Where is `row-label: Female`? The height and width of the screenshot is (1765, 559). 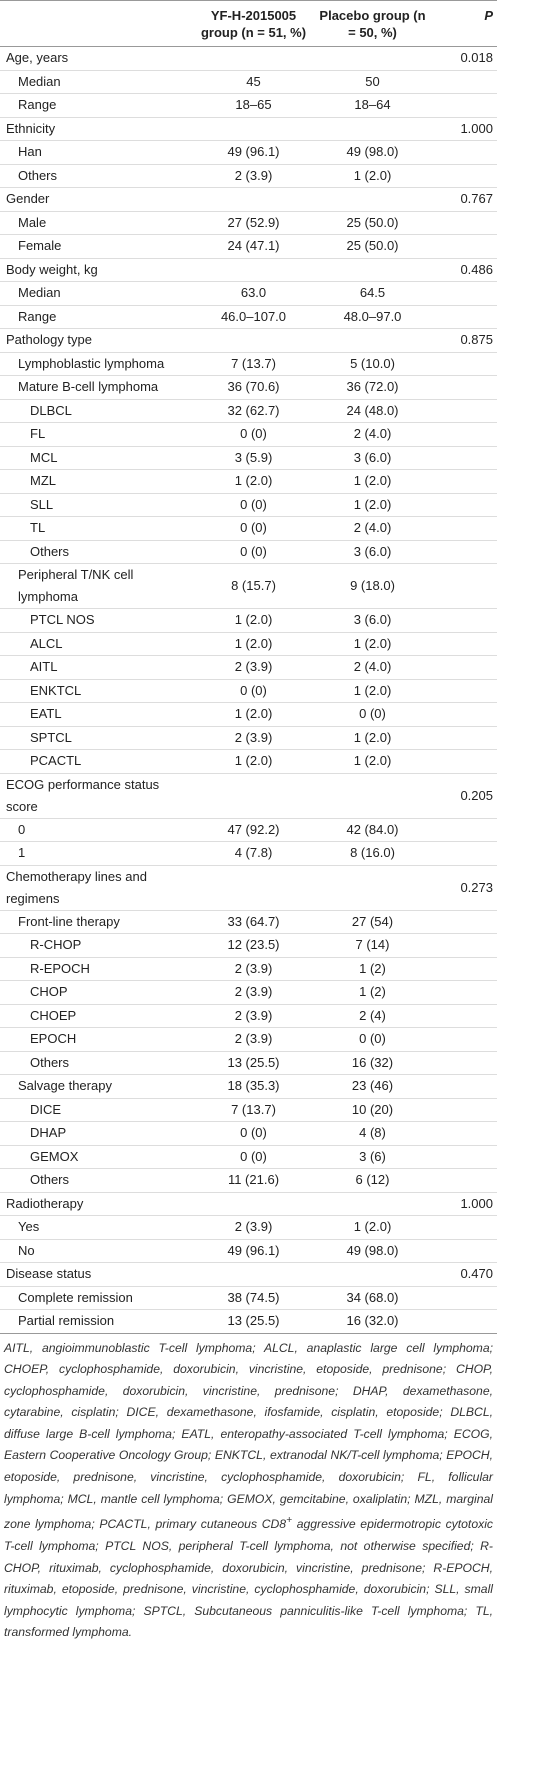 row-label: Female is located at coordinates (97, 246).